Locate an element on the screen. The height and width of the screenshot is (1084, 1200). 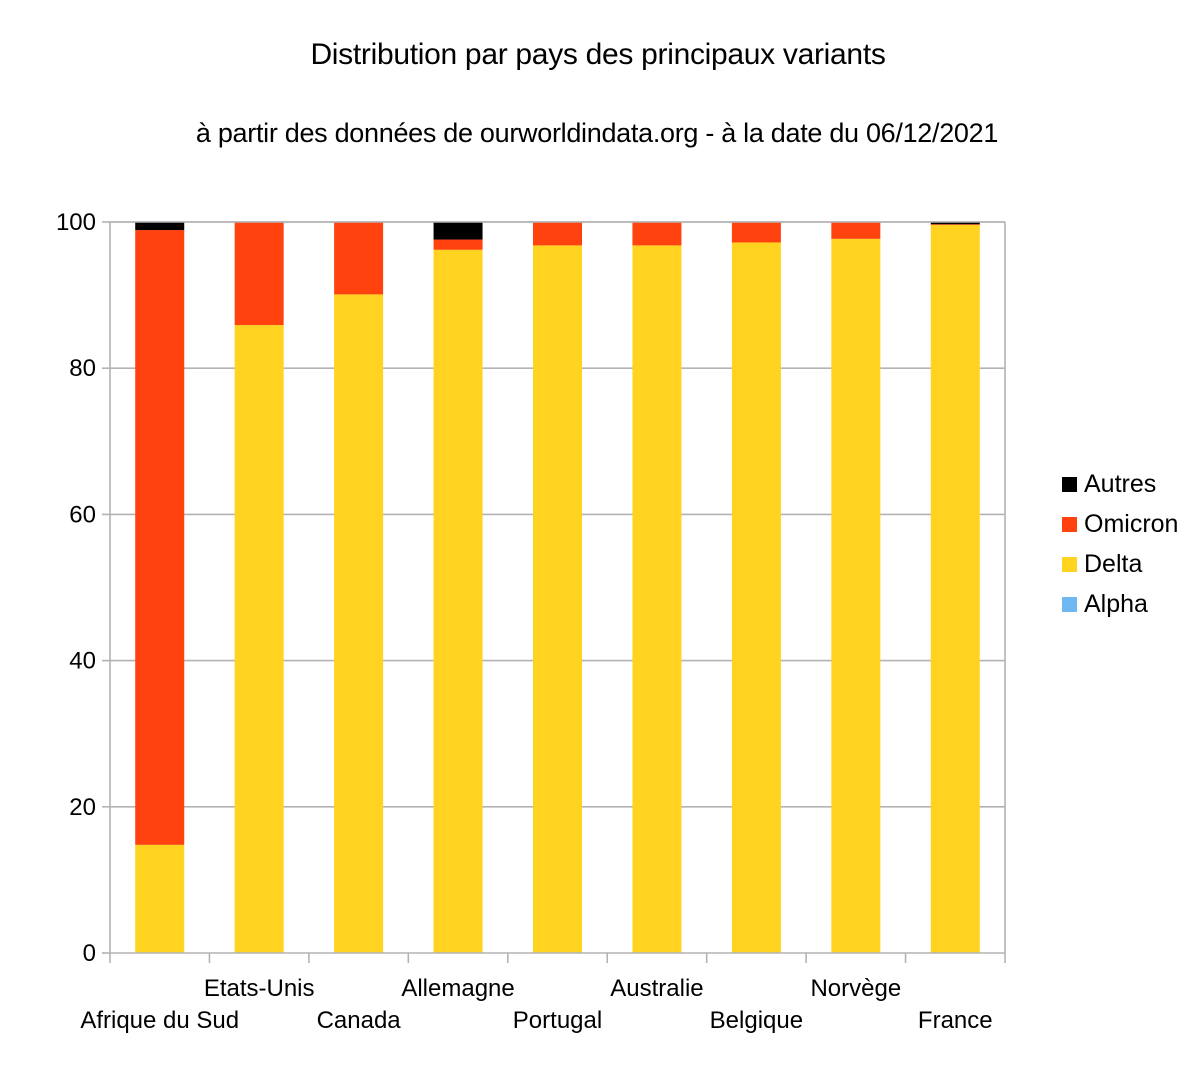
y-tick-label: 60 is located at coordinates (82, 514).